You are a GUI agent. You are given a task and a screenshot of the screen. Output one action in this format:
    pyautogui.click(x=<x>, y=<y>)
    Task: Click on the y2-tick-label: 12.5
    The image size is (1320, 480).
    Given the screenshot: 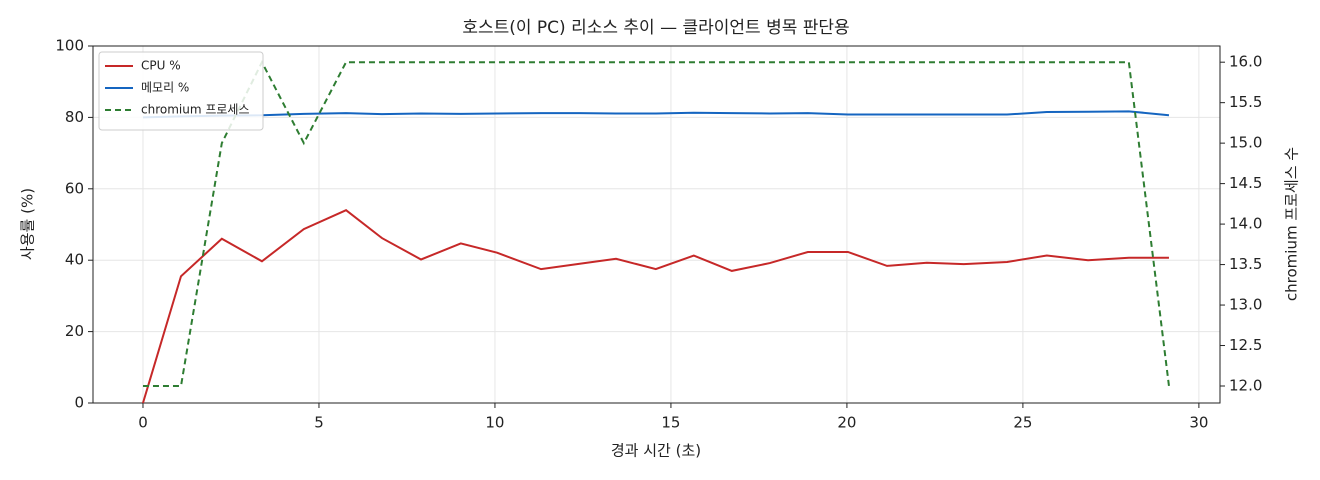 What is the action you would take?
    pyautogui.click(x=1245, y=345)
    